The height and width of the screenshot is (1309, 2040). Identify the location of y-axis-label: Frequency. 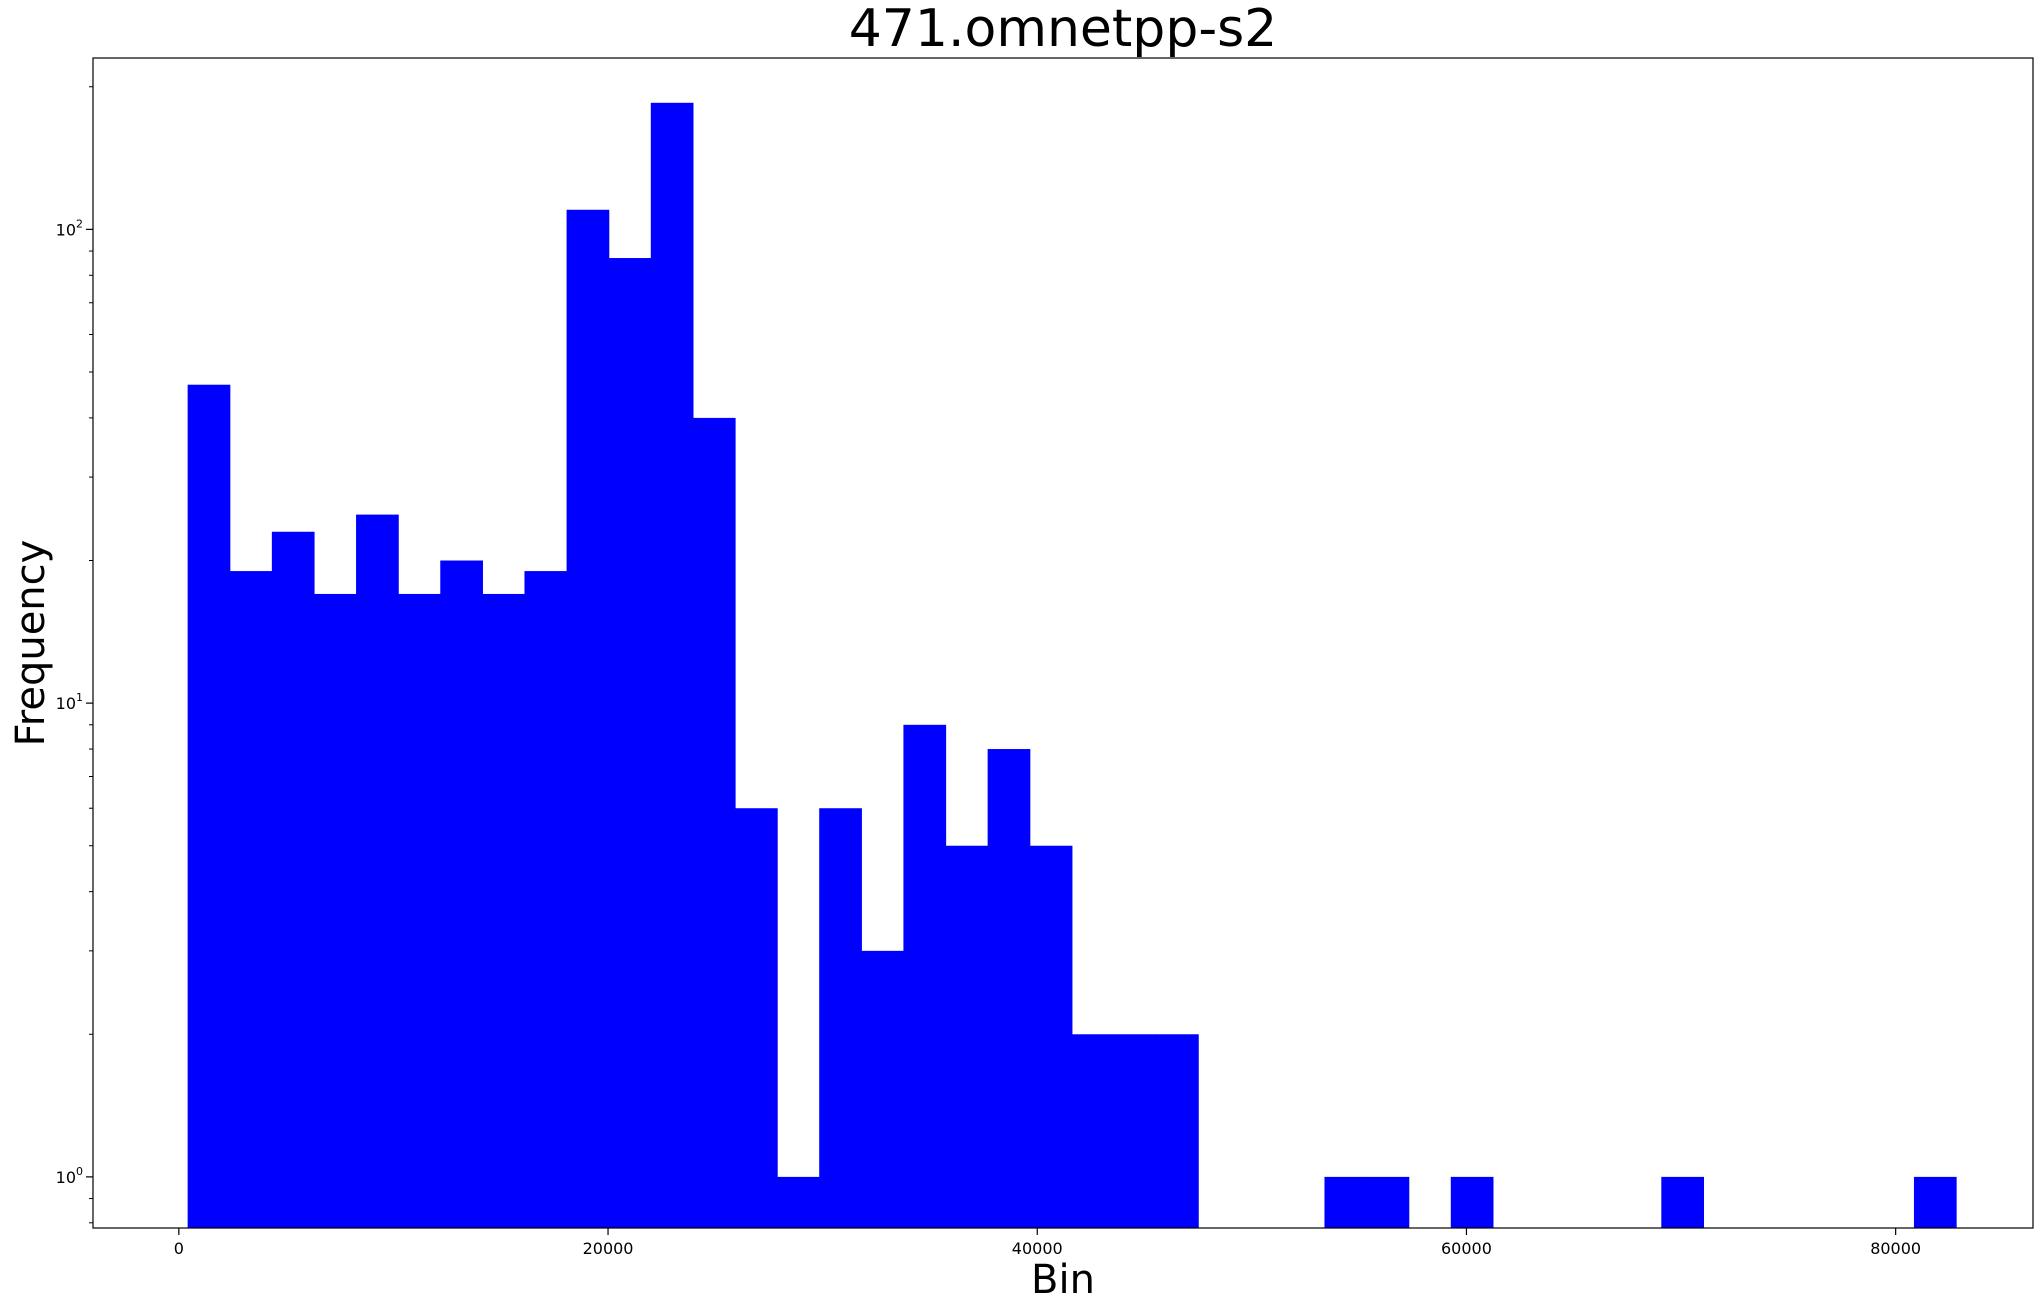
(31, 643).